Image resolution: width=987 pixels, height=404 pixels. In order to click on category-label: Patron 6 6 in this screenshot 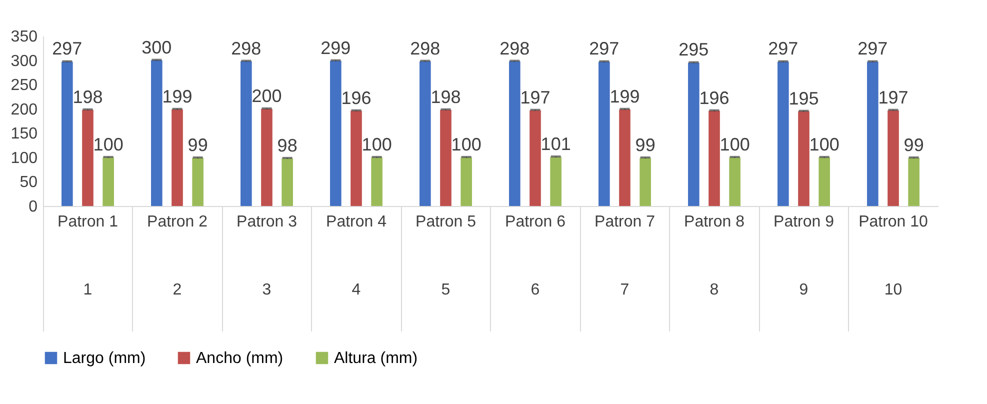, I will do `click(535, 256)`.